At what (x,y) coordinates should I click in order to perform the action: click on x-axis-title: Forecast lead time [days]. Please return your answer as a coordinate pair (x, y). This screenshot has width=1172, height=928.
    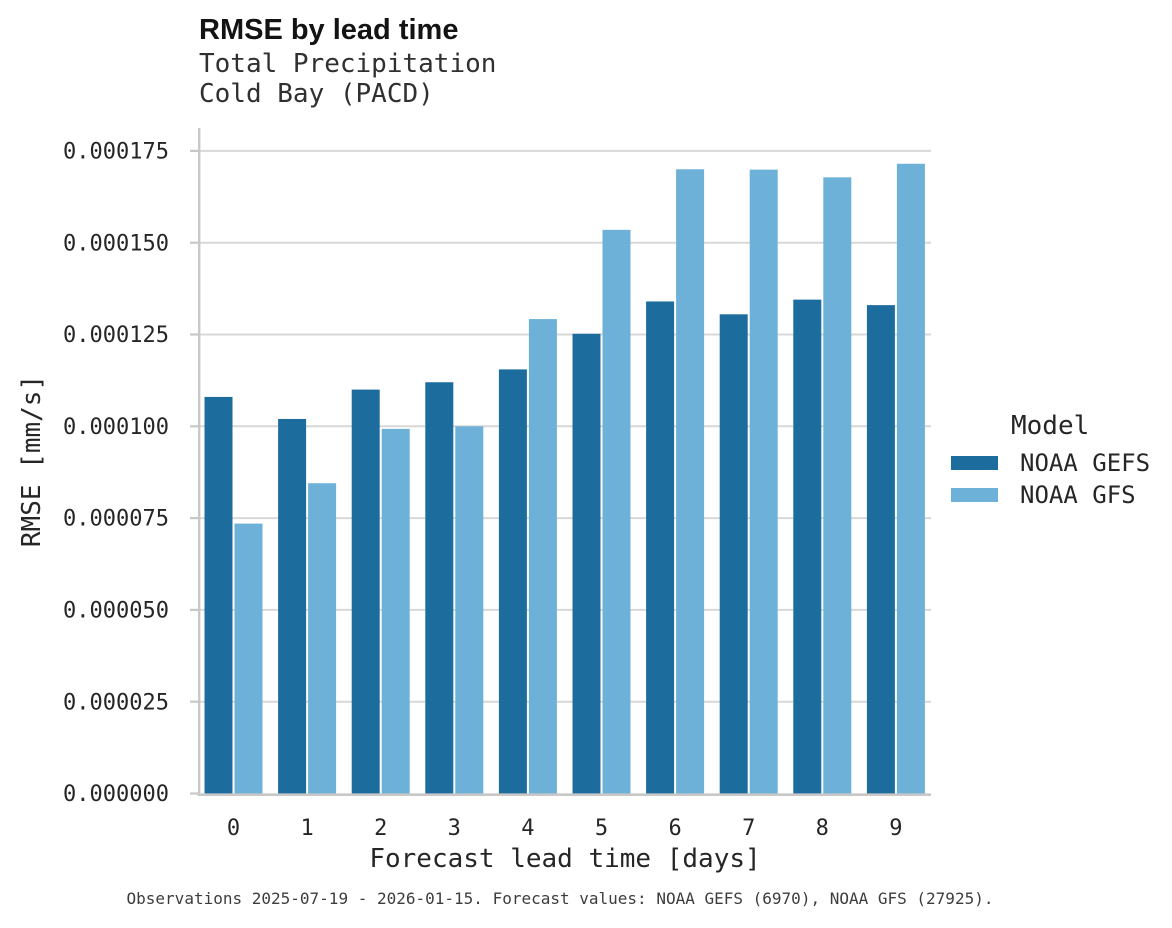
    Looking at the image, I should click on (565, 859).